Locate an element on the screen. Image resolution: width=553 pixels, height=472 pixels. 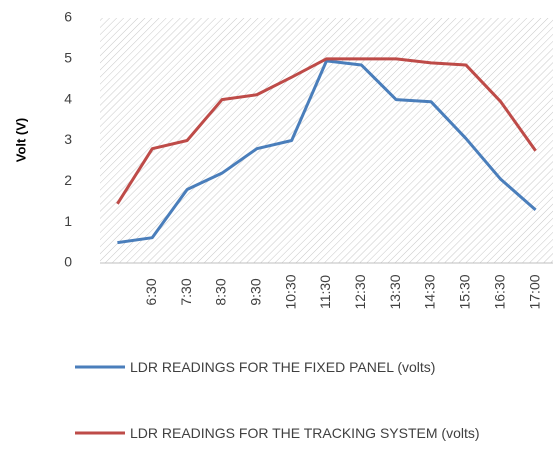
x-tick-label: 12:30 is located at coordinates (360, 291).